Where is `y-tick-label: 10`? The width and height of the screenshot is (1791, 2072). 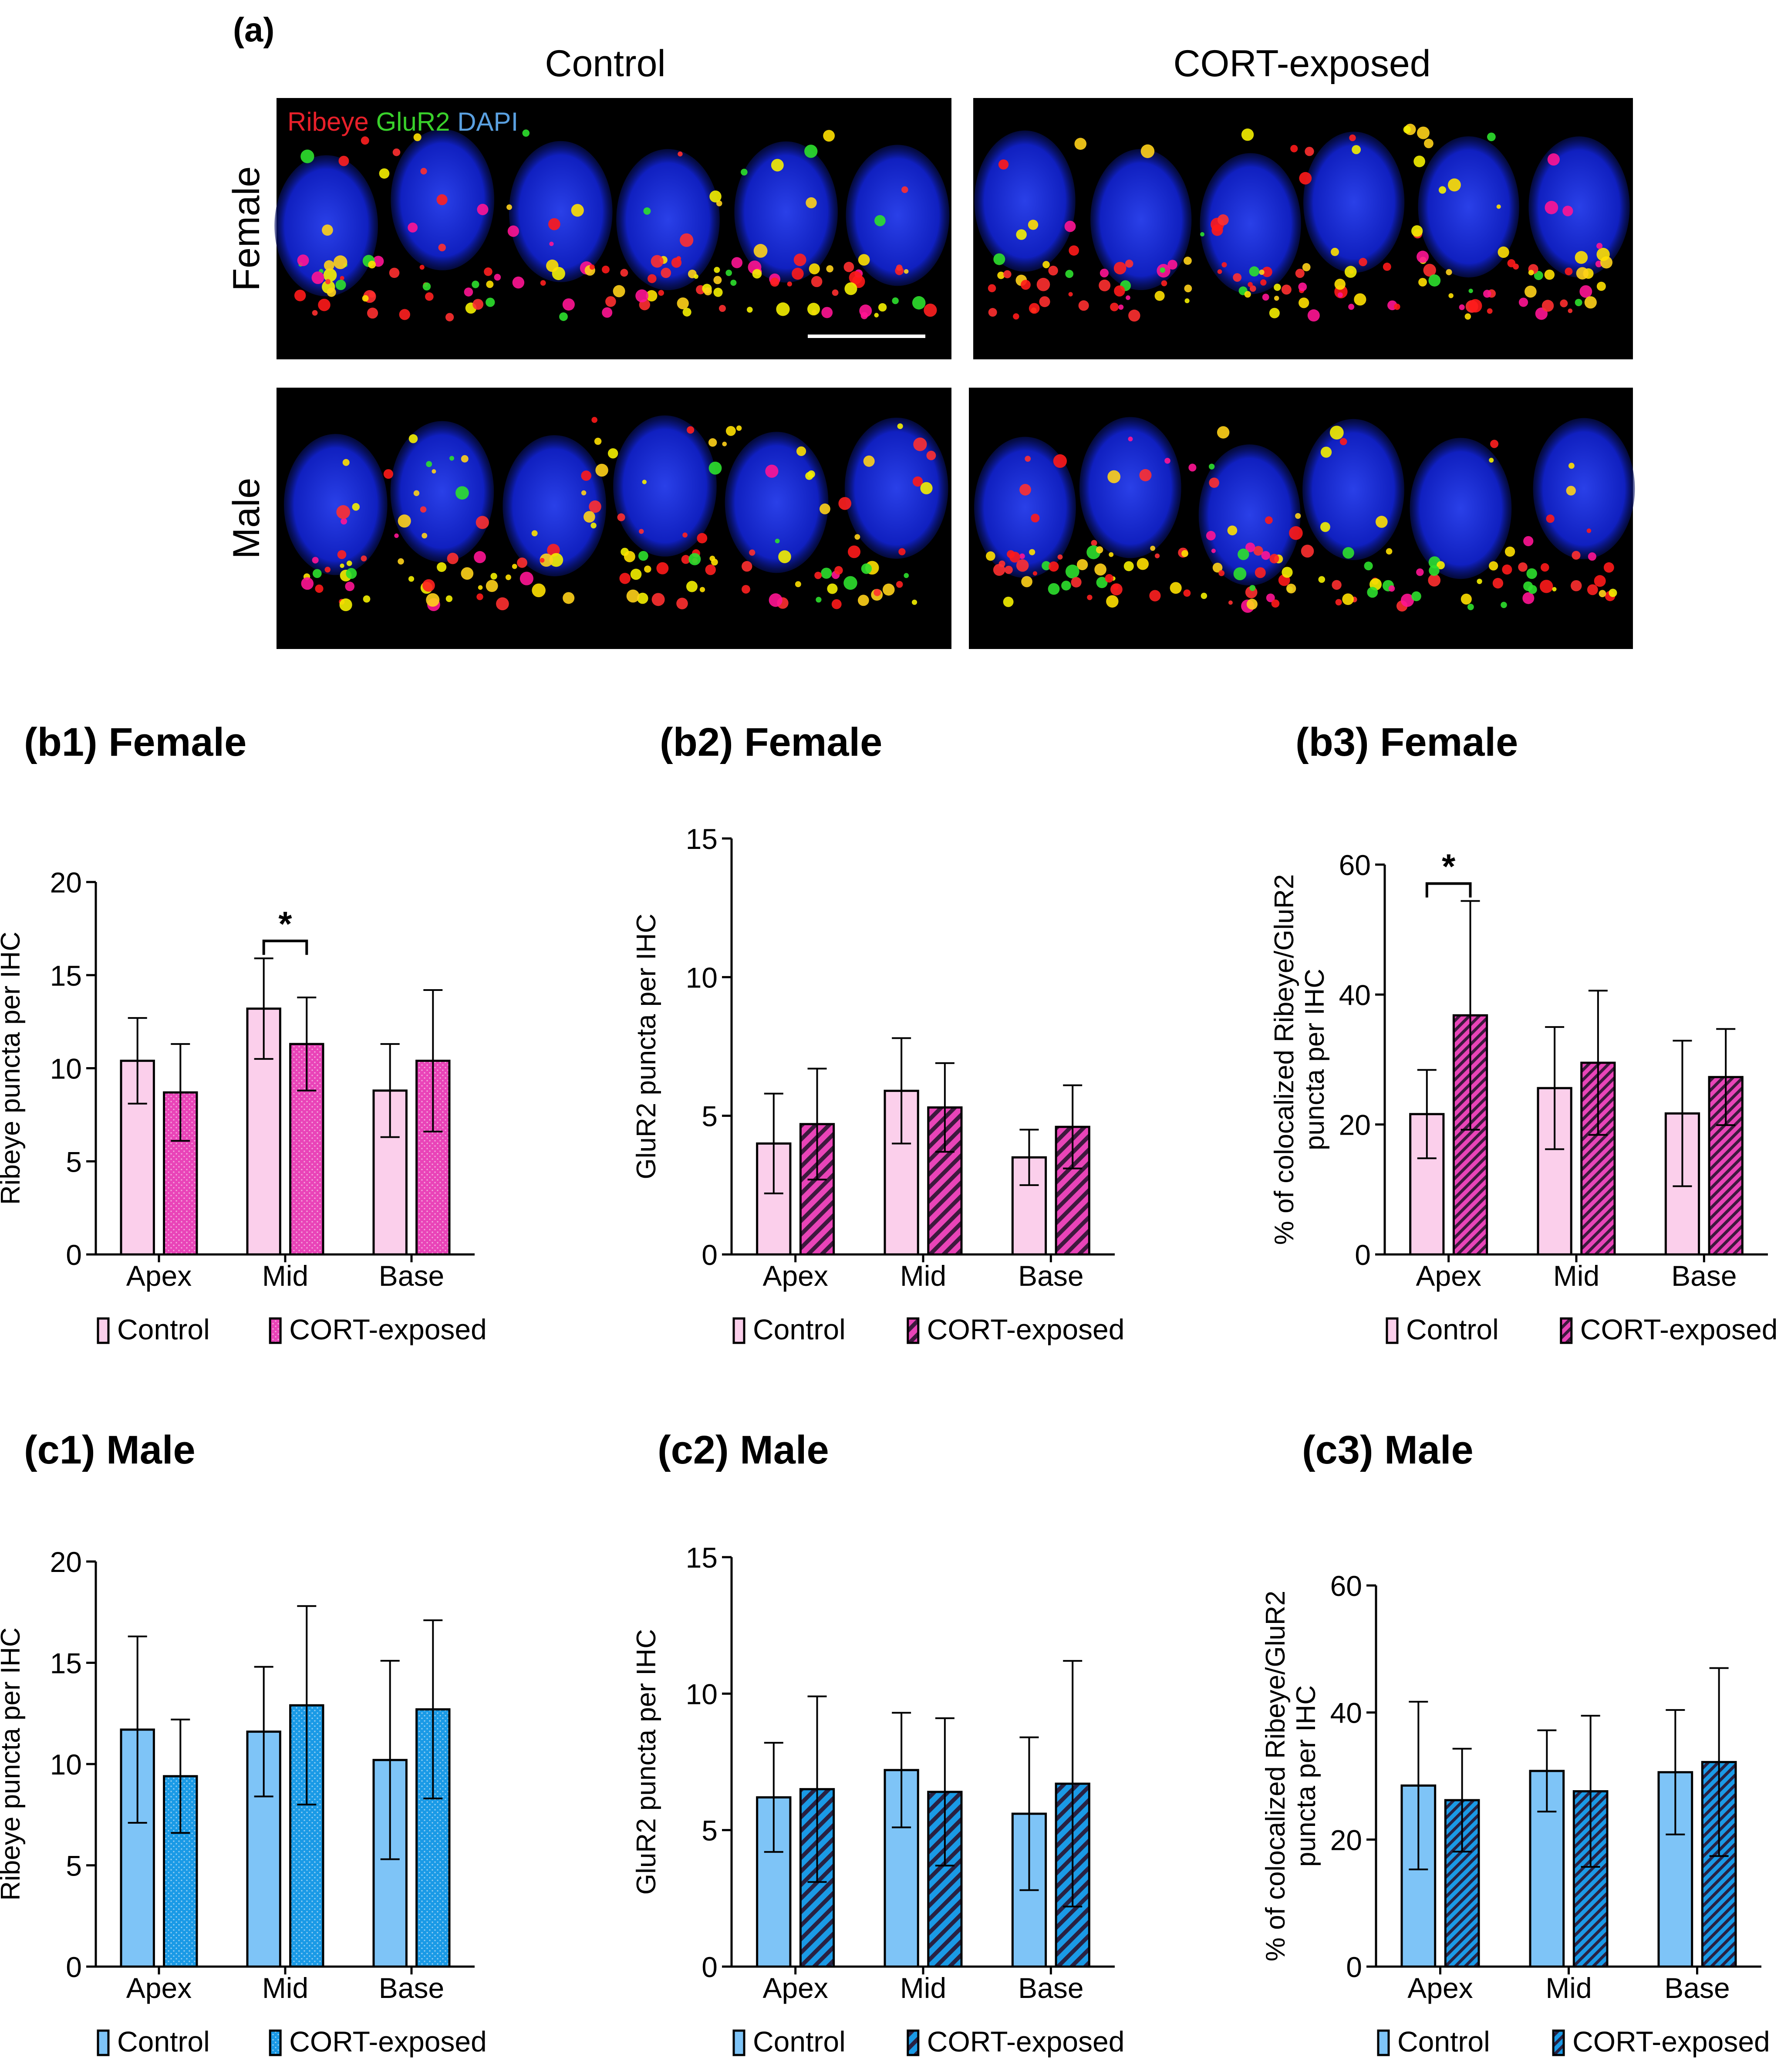 y-tick-label: 10 is located at coordinates (702, 1694).